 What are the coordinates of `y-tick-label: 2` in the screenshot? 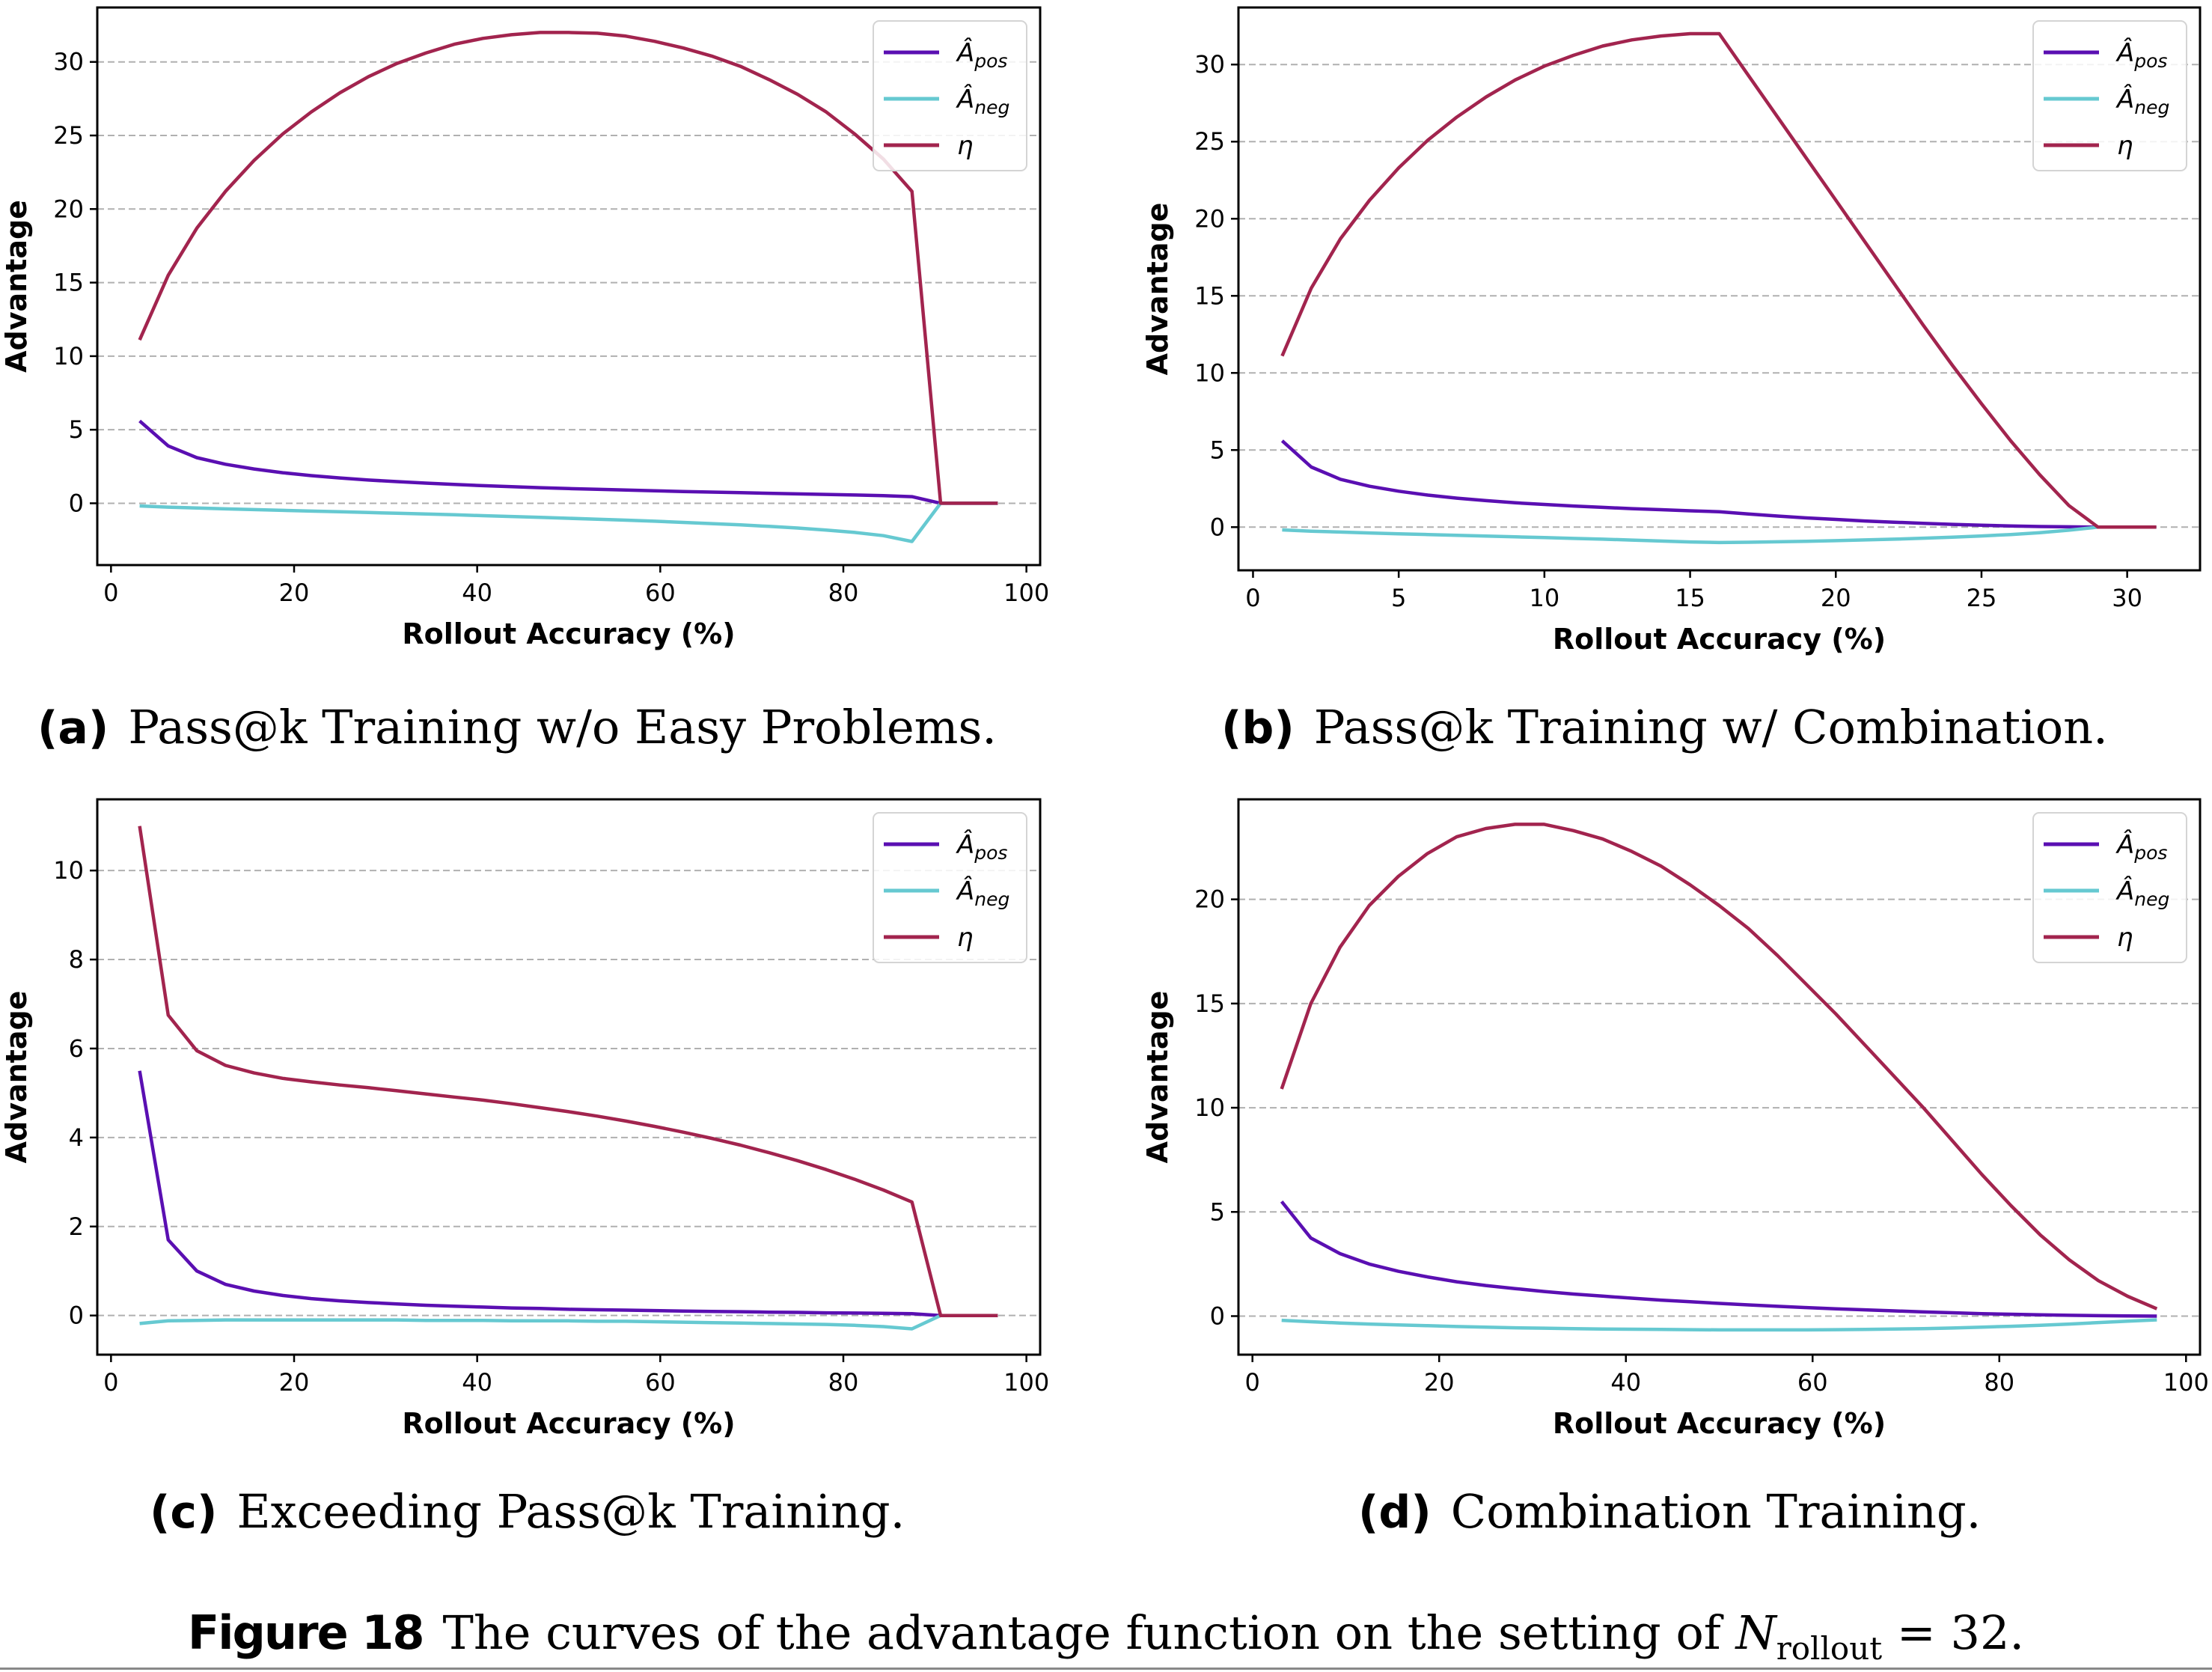 It's located at (76, 1226).